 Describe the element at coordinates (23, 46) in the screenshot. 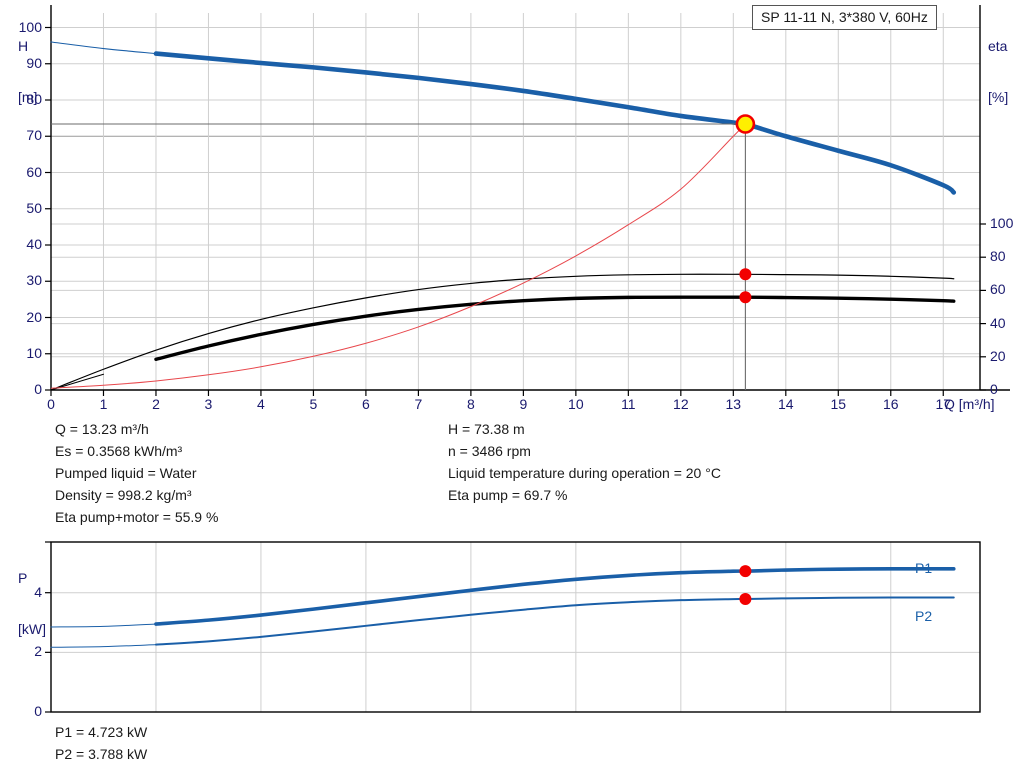

I see `head-y-axis-label-line1: H` at that location.